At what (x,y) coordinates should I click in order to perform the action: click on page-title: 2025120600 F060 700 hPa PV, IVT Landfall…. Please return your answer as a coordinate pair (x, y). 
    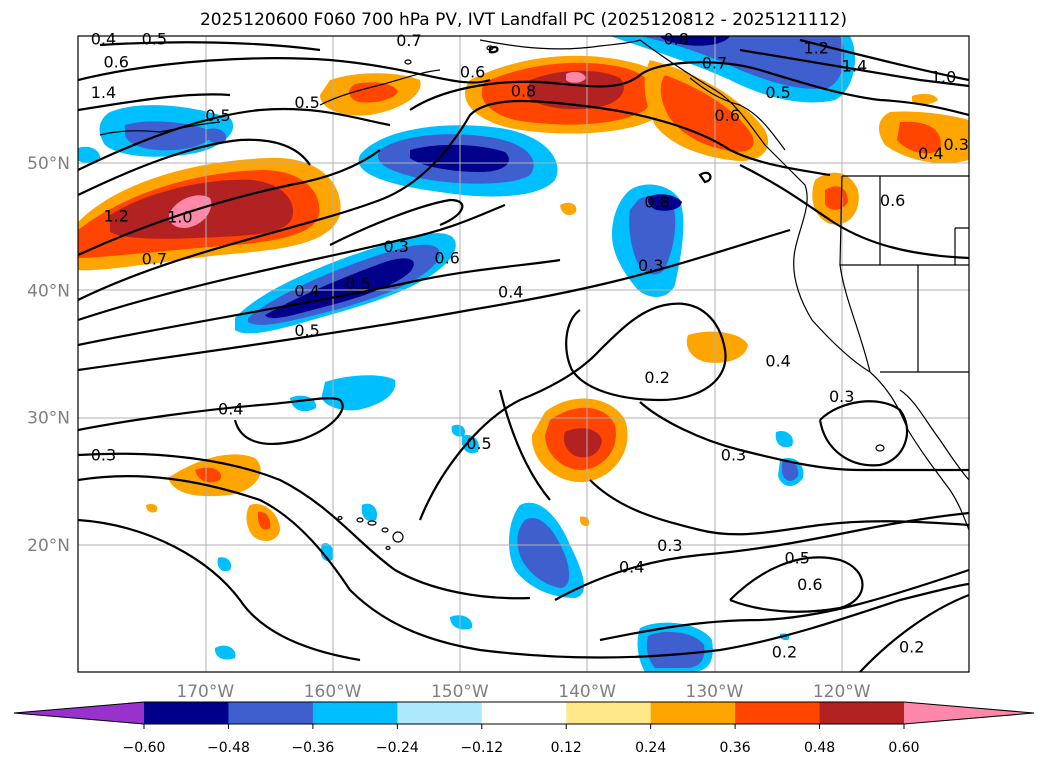
    Looking at the image, I should click on (523, 20).